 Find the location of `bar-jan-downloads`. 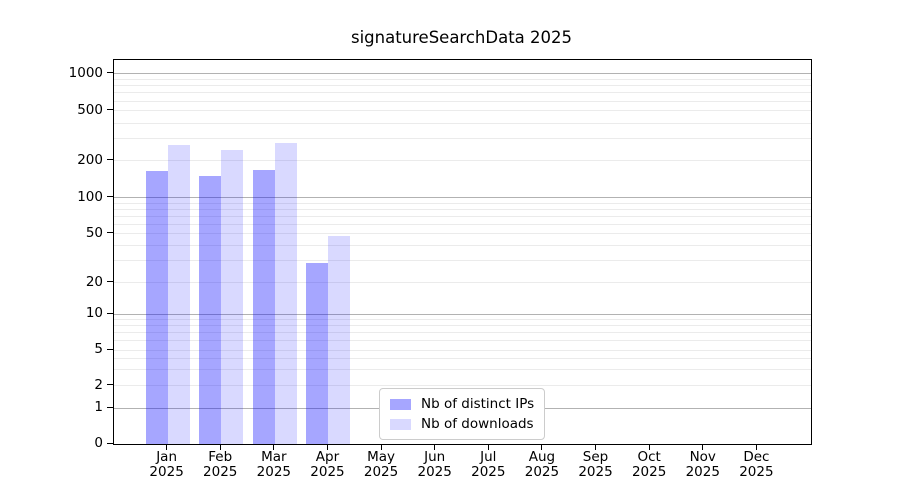

bar-jan-downloads is located at coordinates (178, 294).